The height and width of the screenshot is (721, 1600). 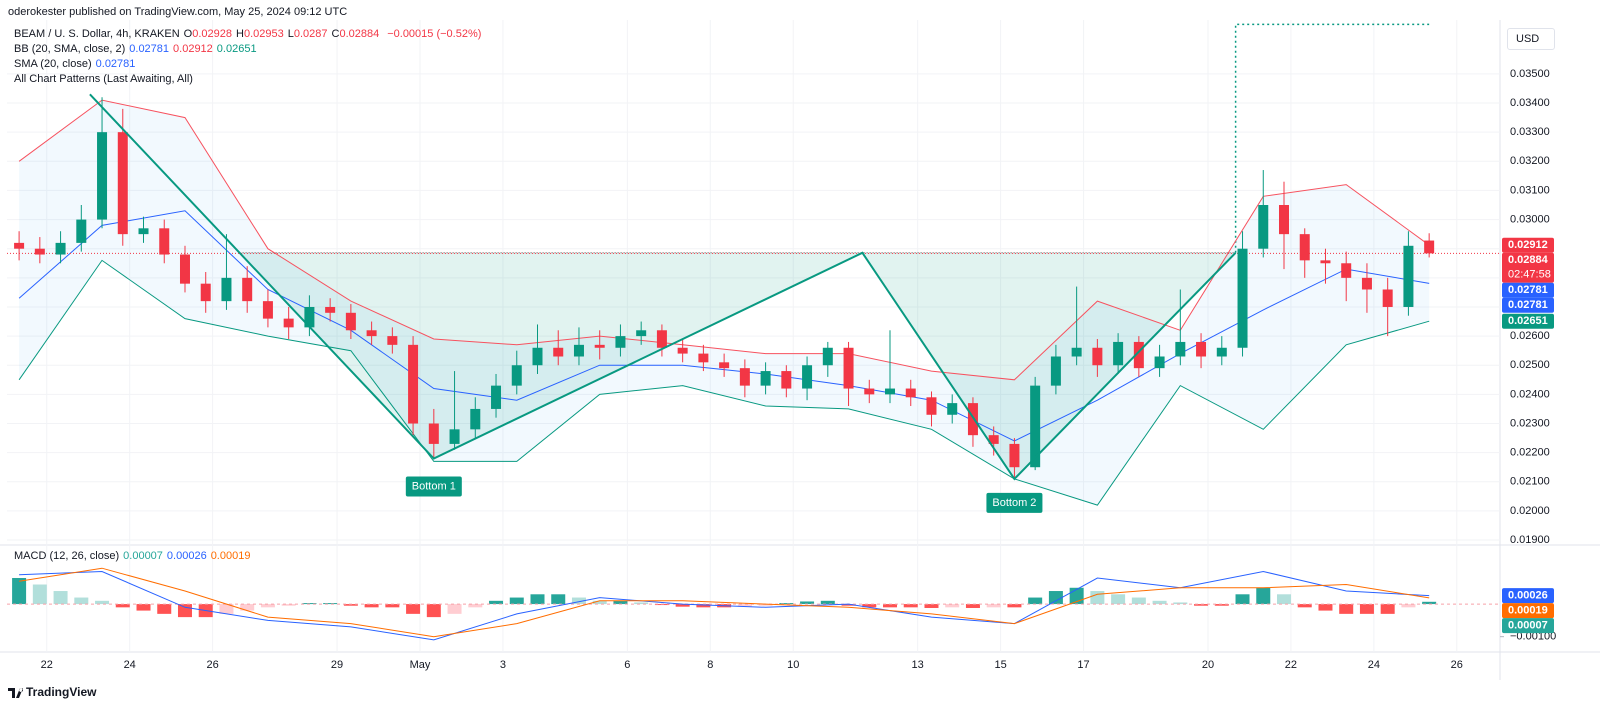 I want to click on price-tag: 0.02912, so click(x=1528, y=245).